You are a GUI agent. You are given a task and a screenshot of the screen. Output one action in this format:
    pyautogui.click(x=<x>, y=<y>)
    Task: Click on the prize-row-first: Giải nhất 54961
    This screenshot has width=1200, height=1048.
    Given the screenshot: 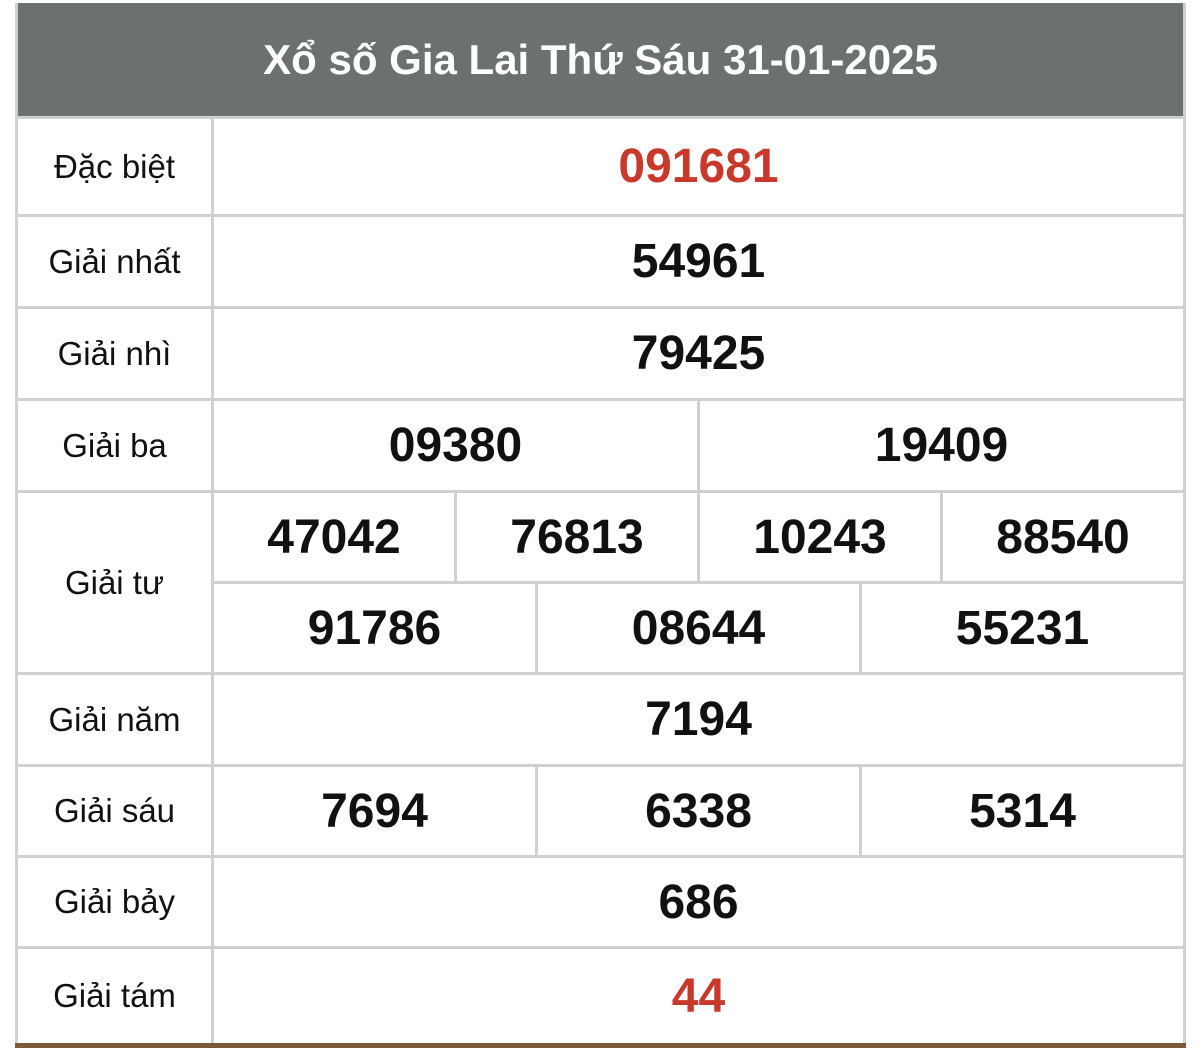 What is the action you would take?
    pyautogui.click(x=600, y=260)
    